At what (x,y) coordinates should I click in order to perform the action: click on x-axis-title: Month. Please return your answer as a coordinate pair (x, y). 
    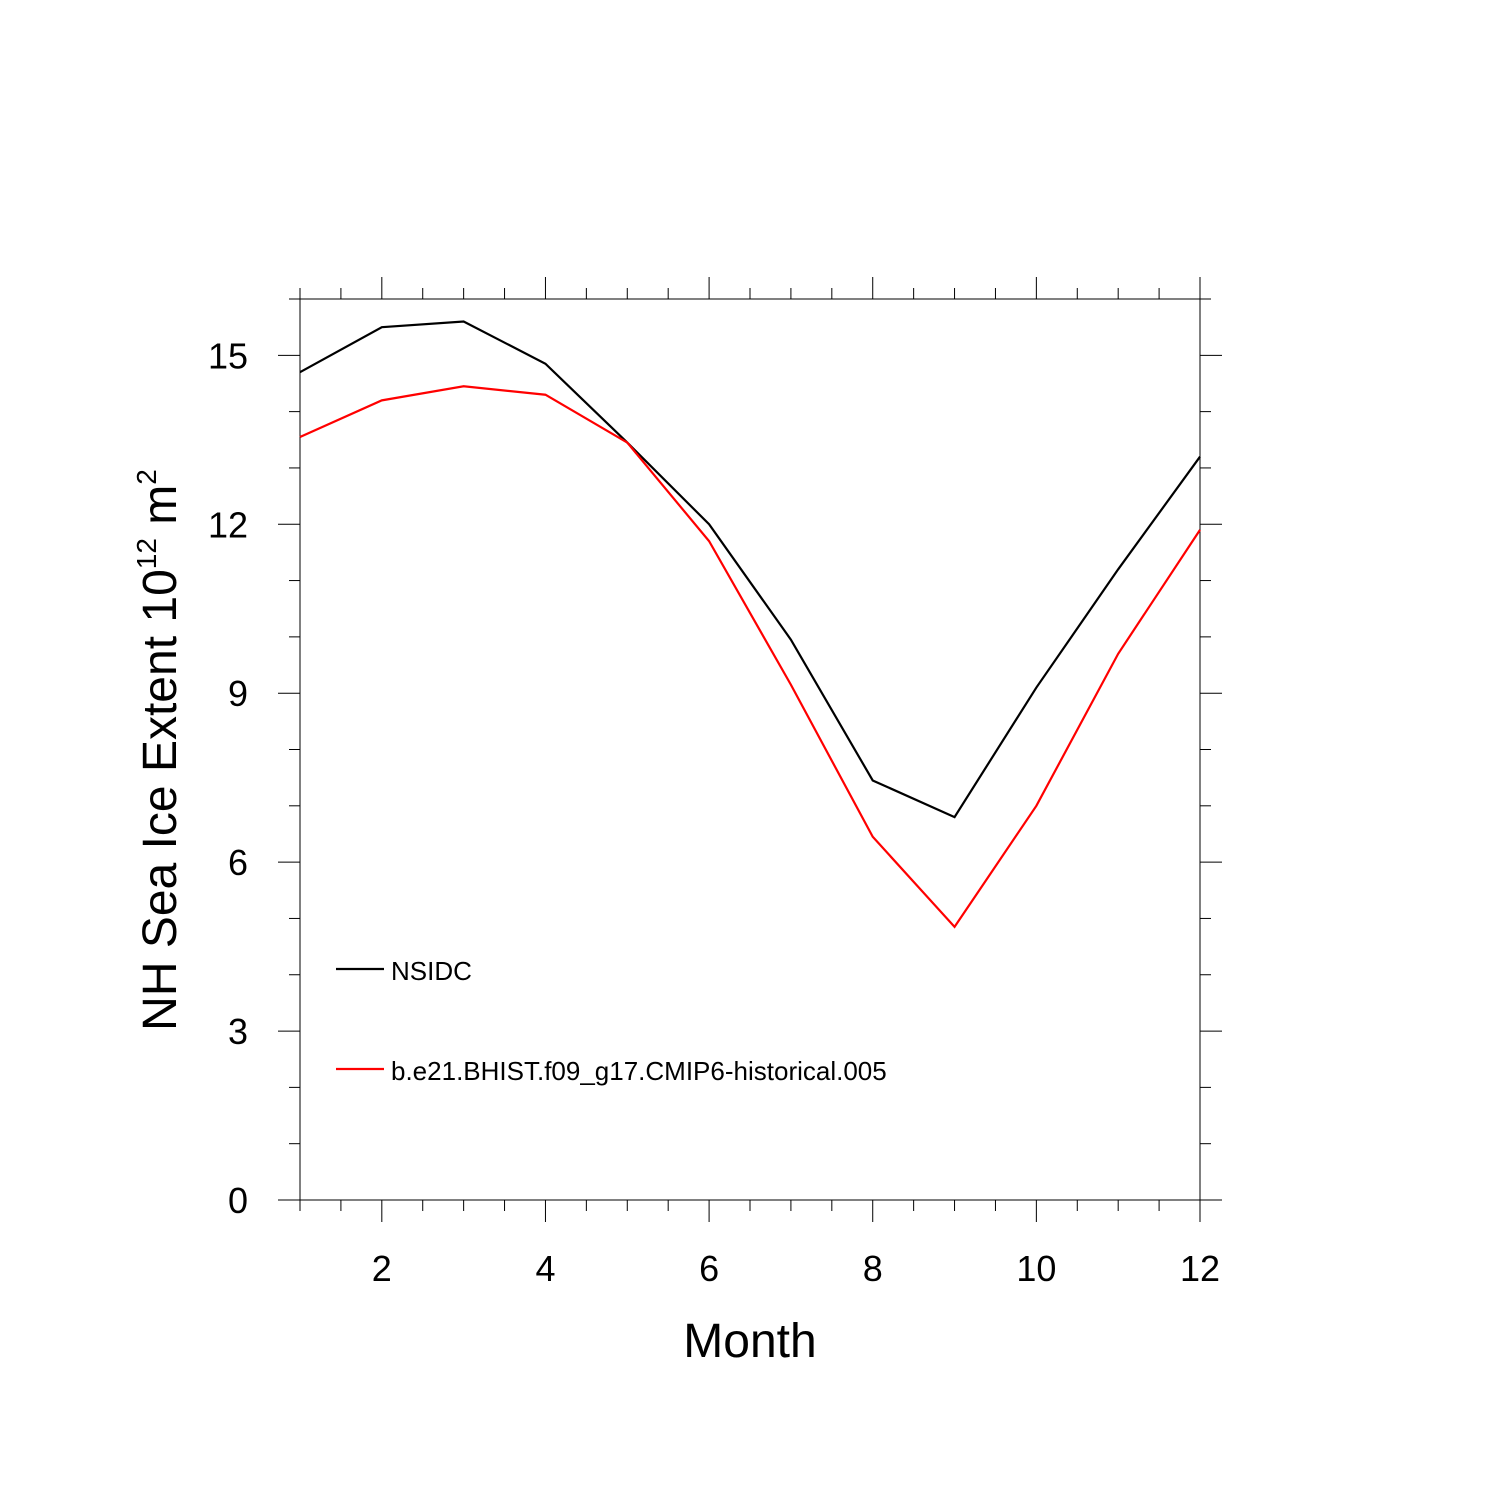
    Looking at the image, I should click on (749, 1341).